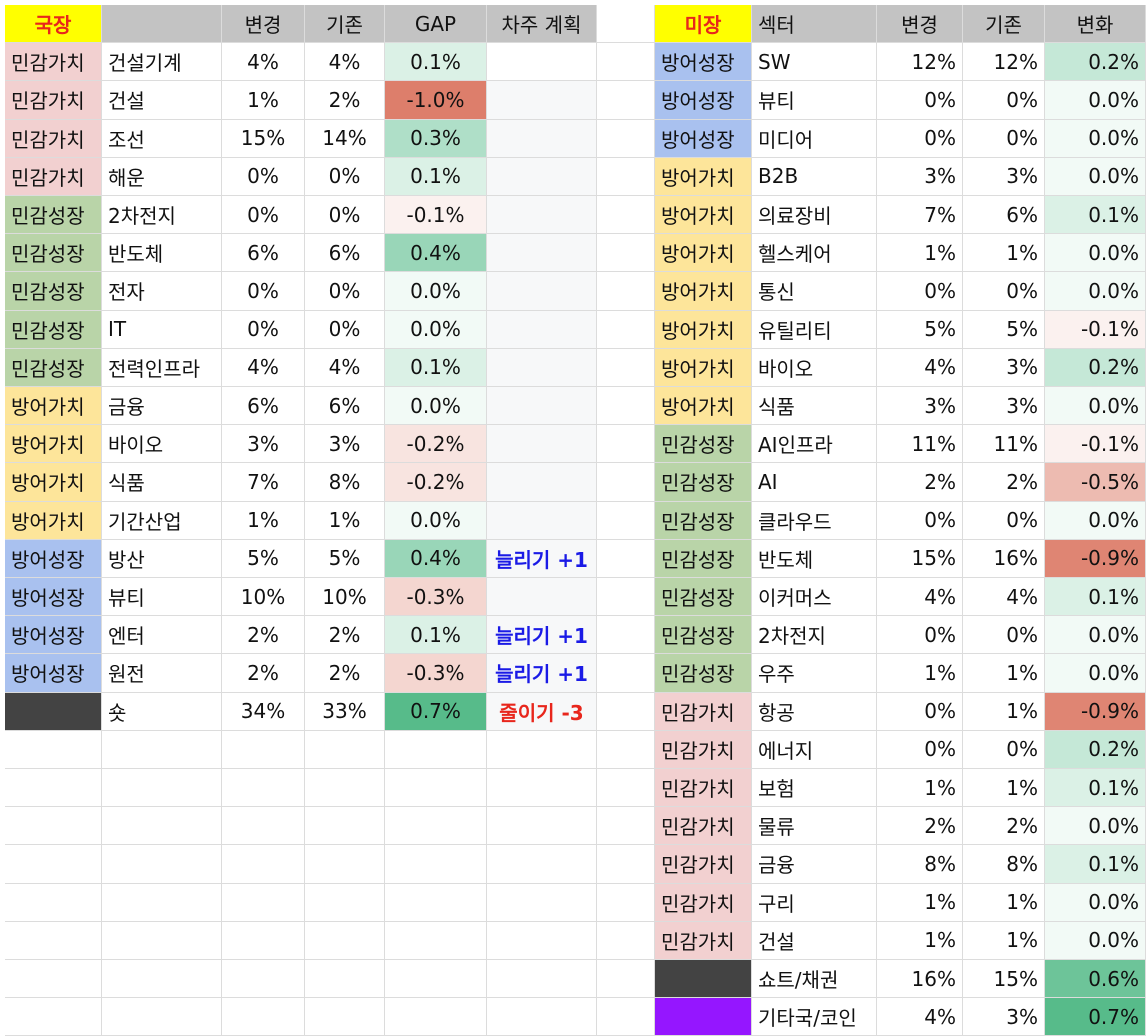 The height and width of the screenshot is (1036, 1148). Describe the element at coordinates (1095, 864) in the screenshot. I see `diff: 0.1%` at that location.